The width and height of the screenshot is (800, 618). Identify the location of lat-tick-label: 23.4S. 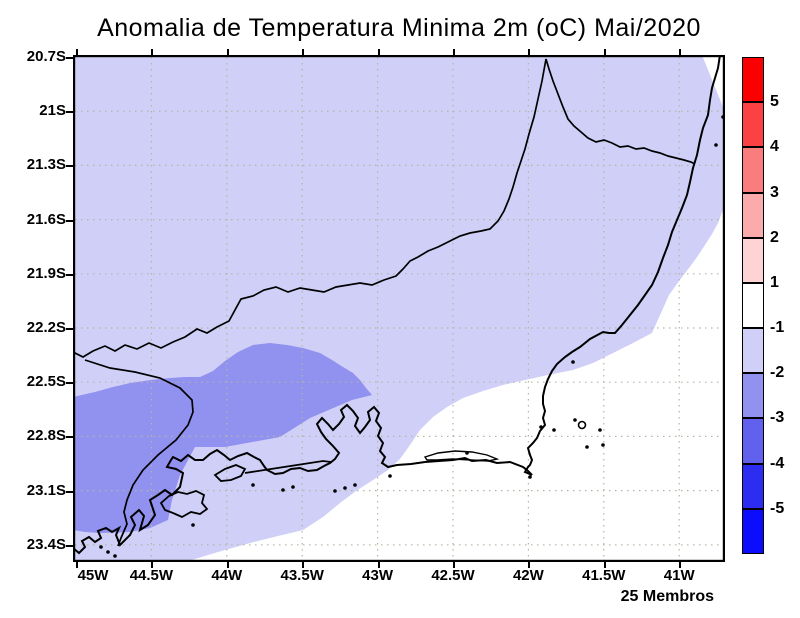
(46, 544).